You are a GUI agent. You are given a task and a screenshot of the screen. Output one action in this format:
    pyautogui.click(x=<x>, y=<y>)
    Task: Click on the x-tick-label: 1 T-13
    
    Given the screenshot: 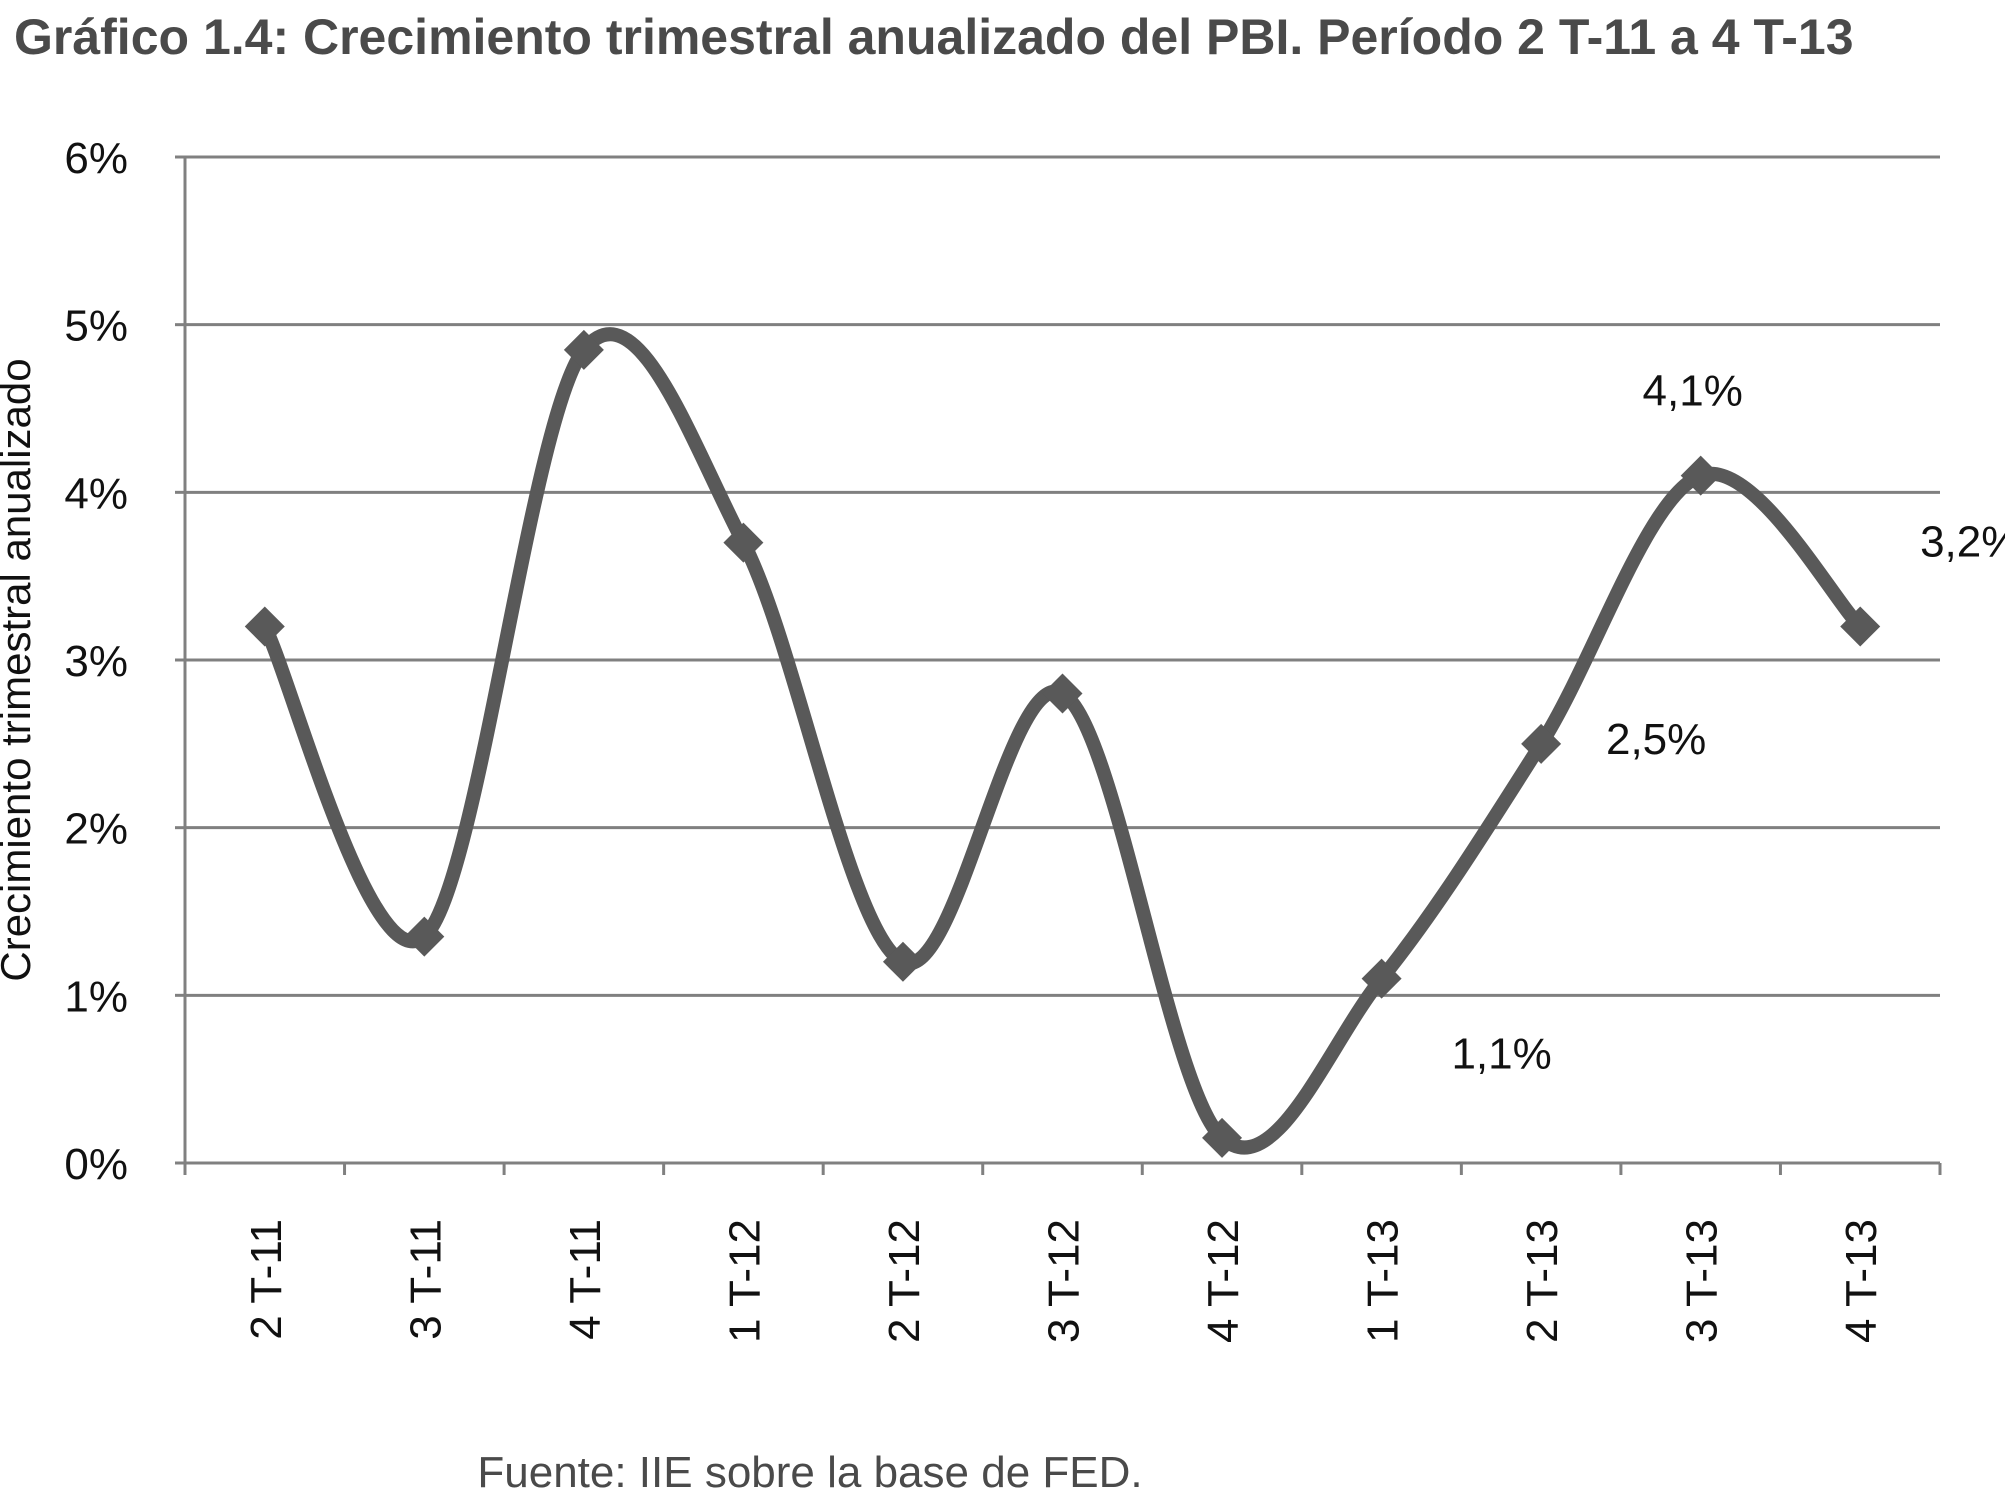 What is the action you would take?
    pyautogui.click(x=1383, y=1281)
    